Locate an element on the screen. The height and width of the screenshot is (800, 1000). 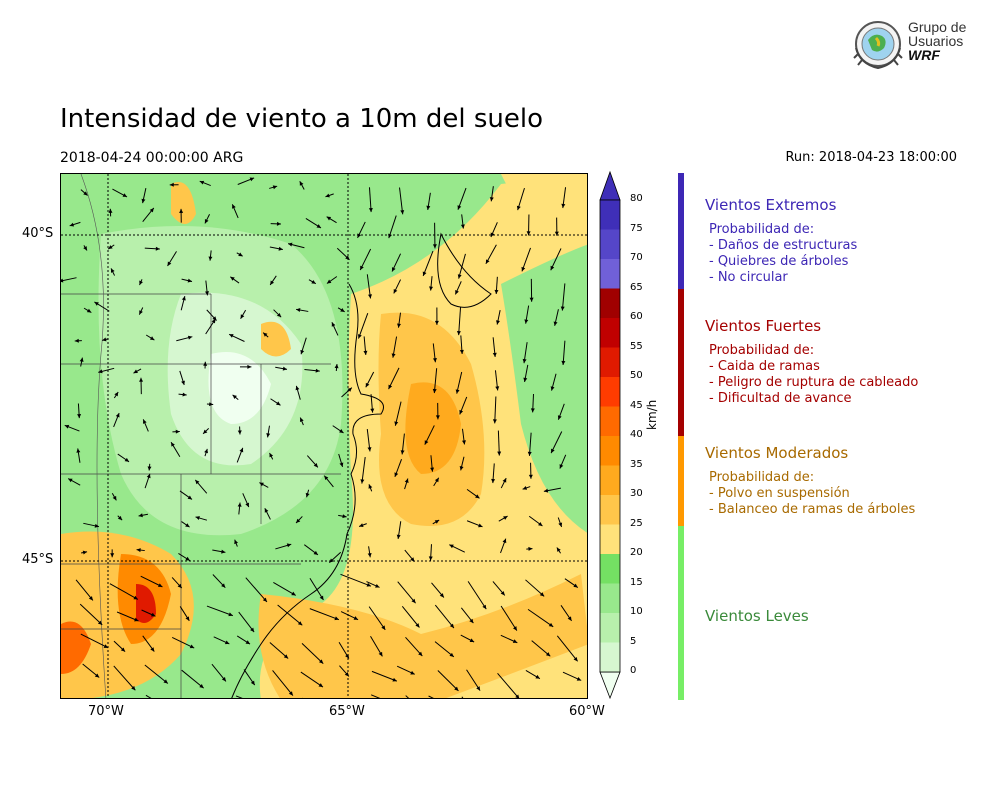
colorbar-tick-label: 15 is located at coordinates (636, 582).